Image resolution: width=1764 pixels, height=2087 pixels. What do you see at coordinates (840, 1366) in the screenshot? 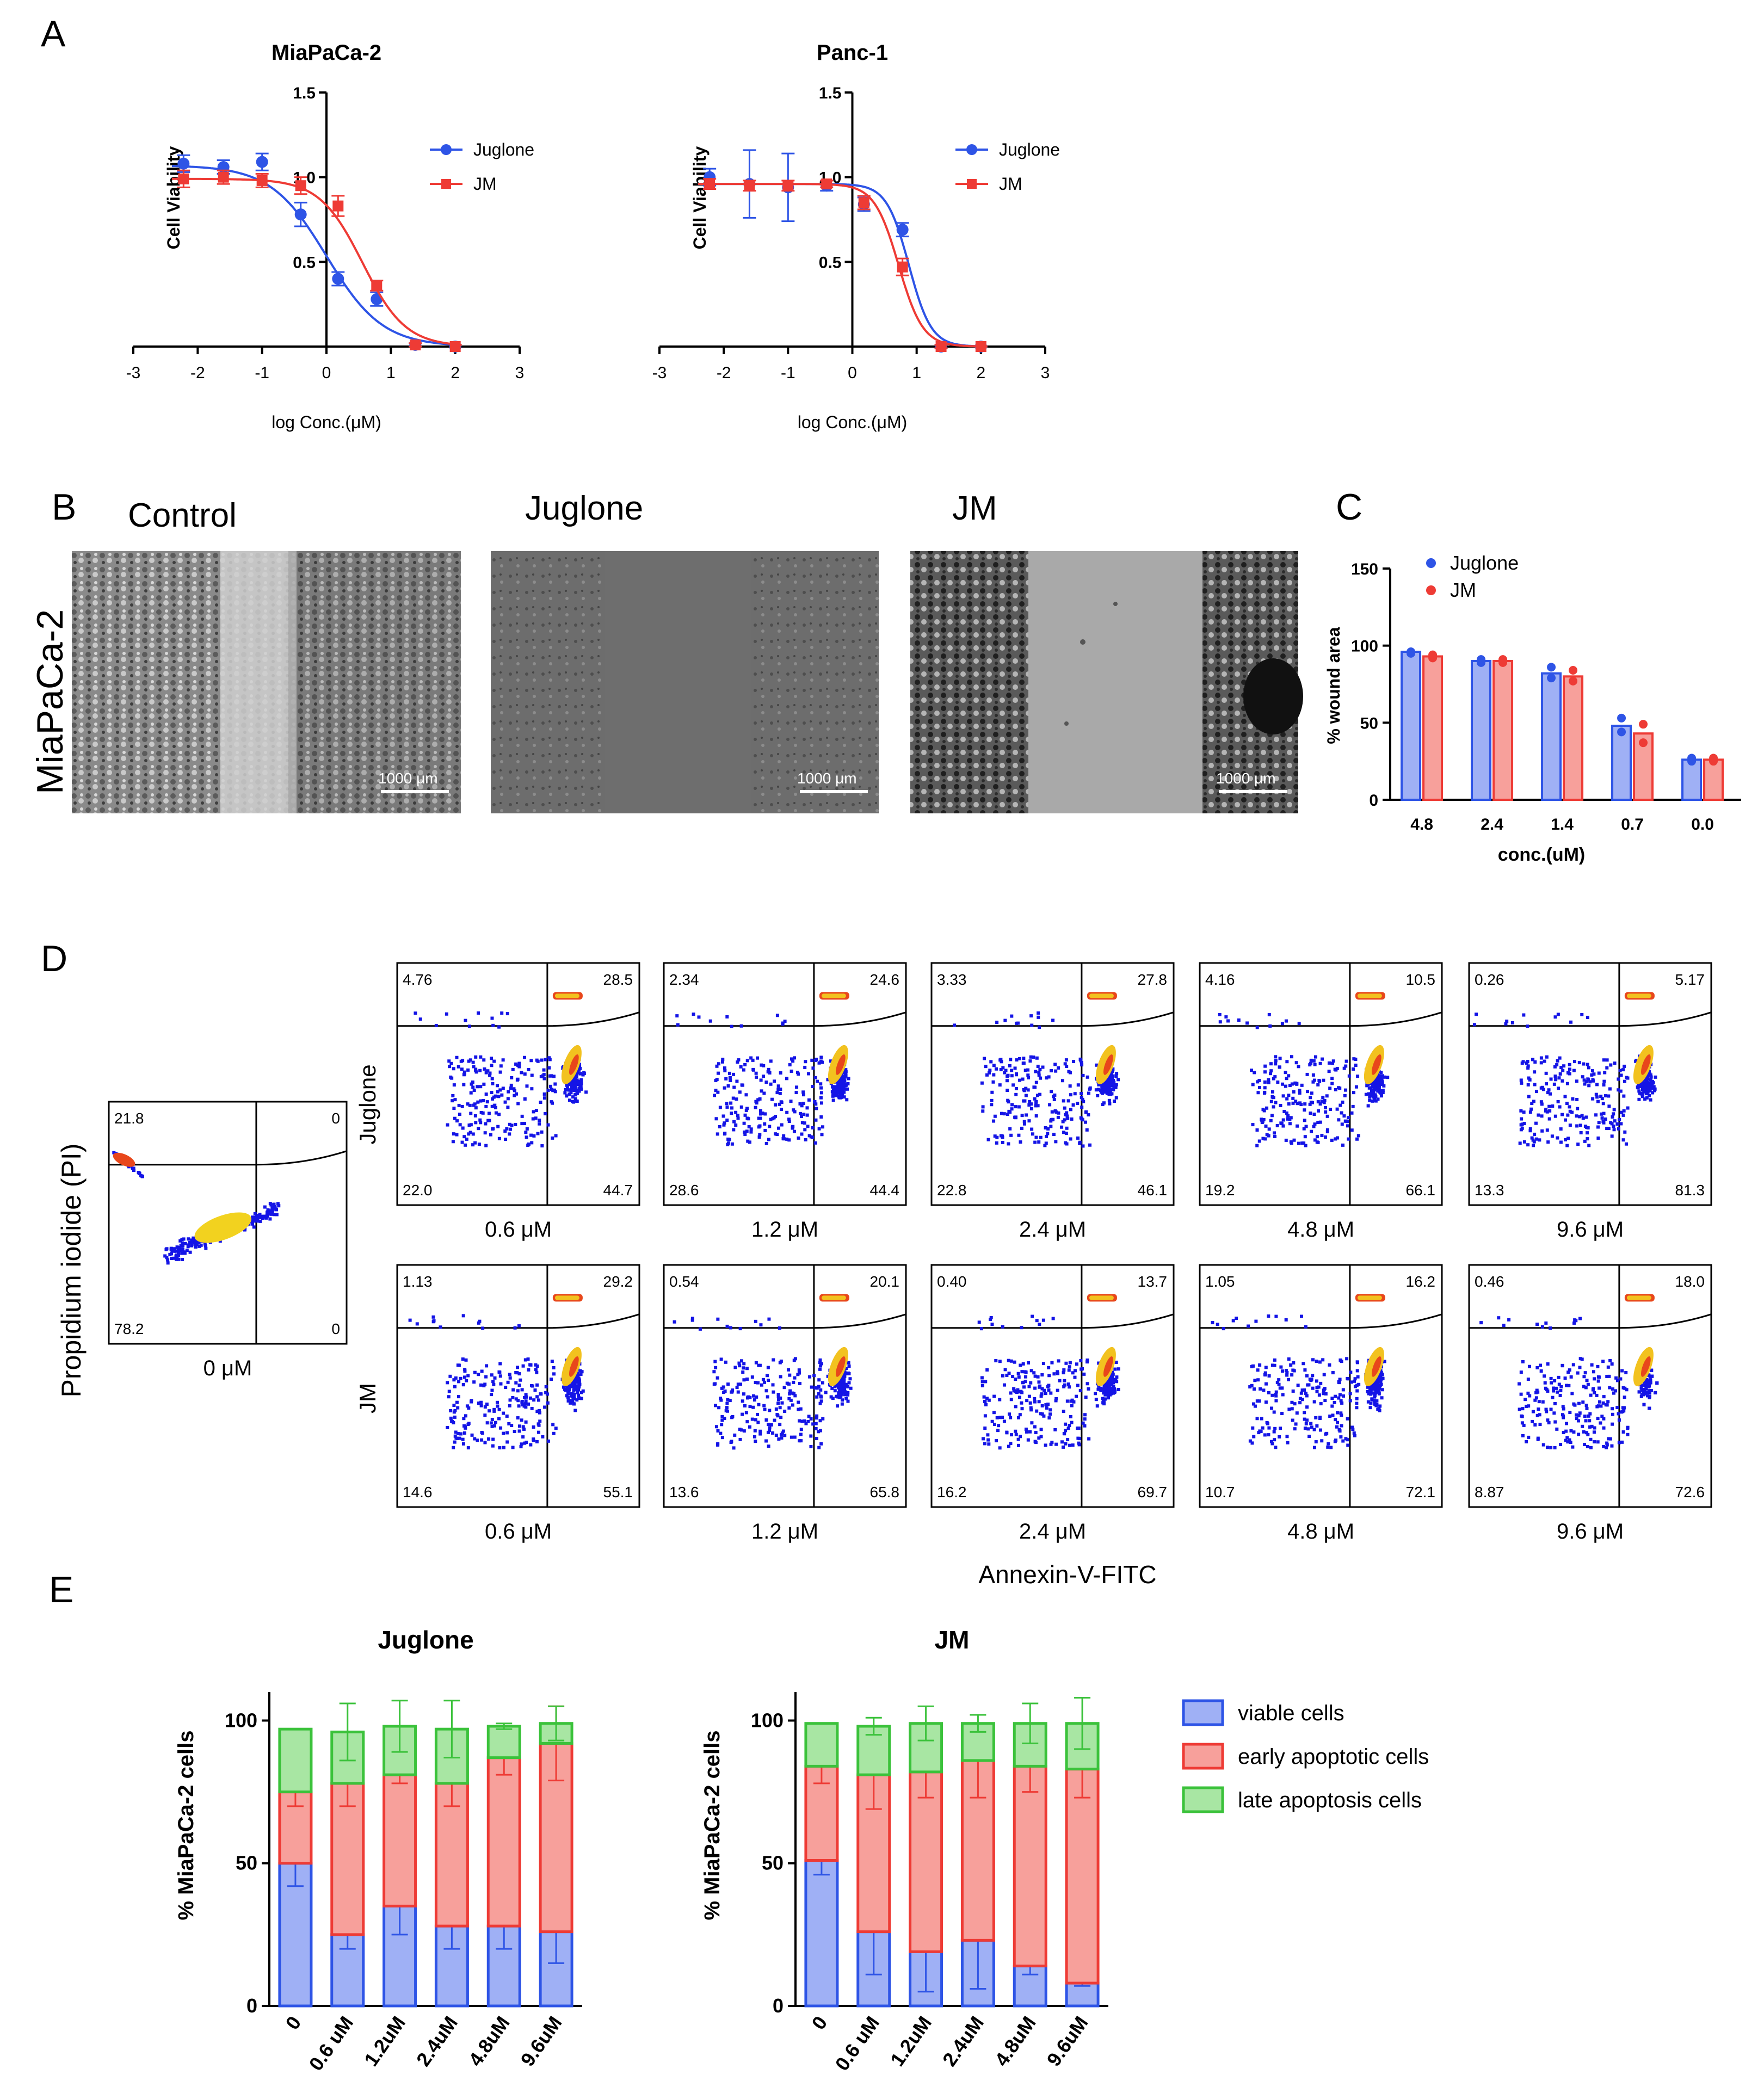
I see `density-hotspot` at bounding box center [840, 1366].